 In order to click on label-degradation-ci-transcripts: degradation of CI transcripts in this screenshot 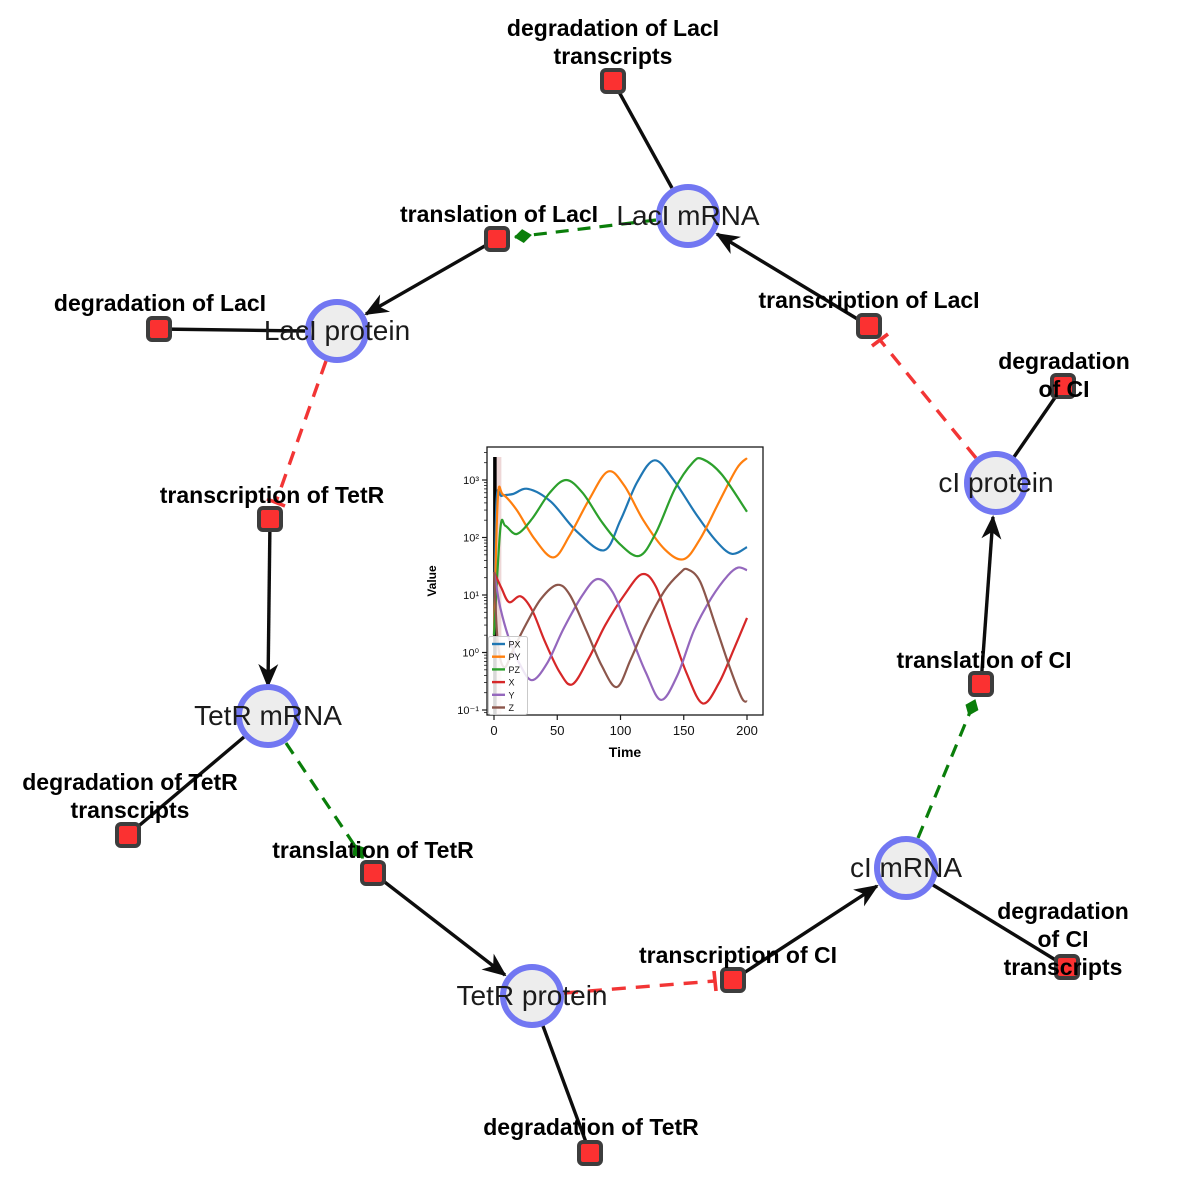, I will do `click(1063, 939)`.